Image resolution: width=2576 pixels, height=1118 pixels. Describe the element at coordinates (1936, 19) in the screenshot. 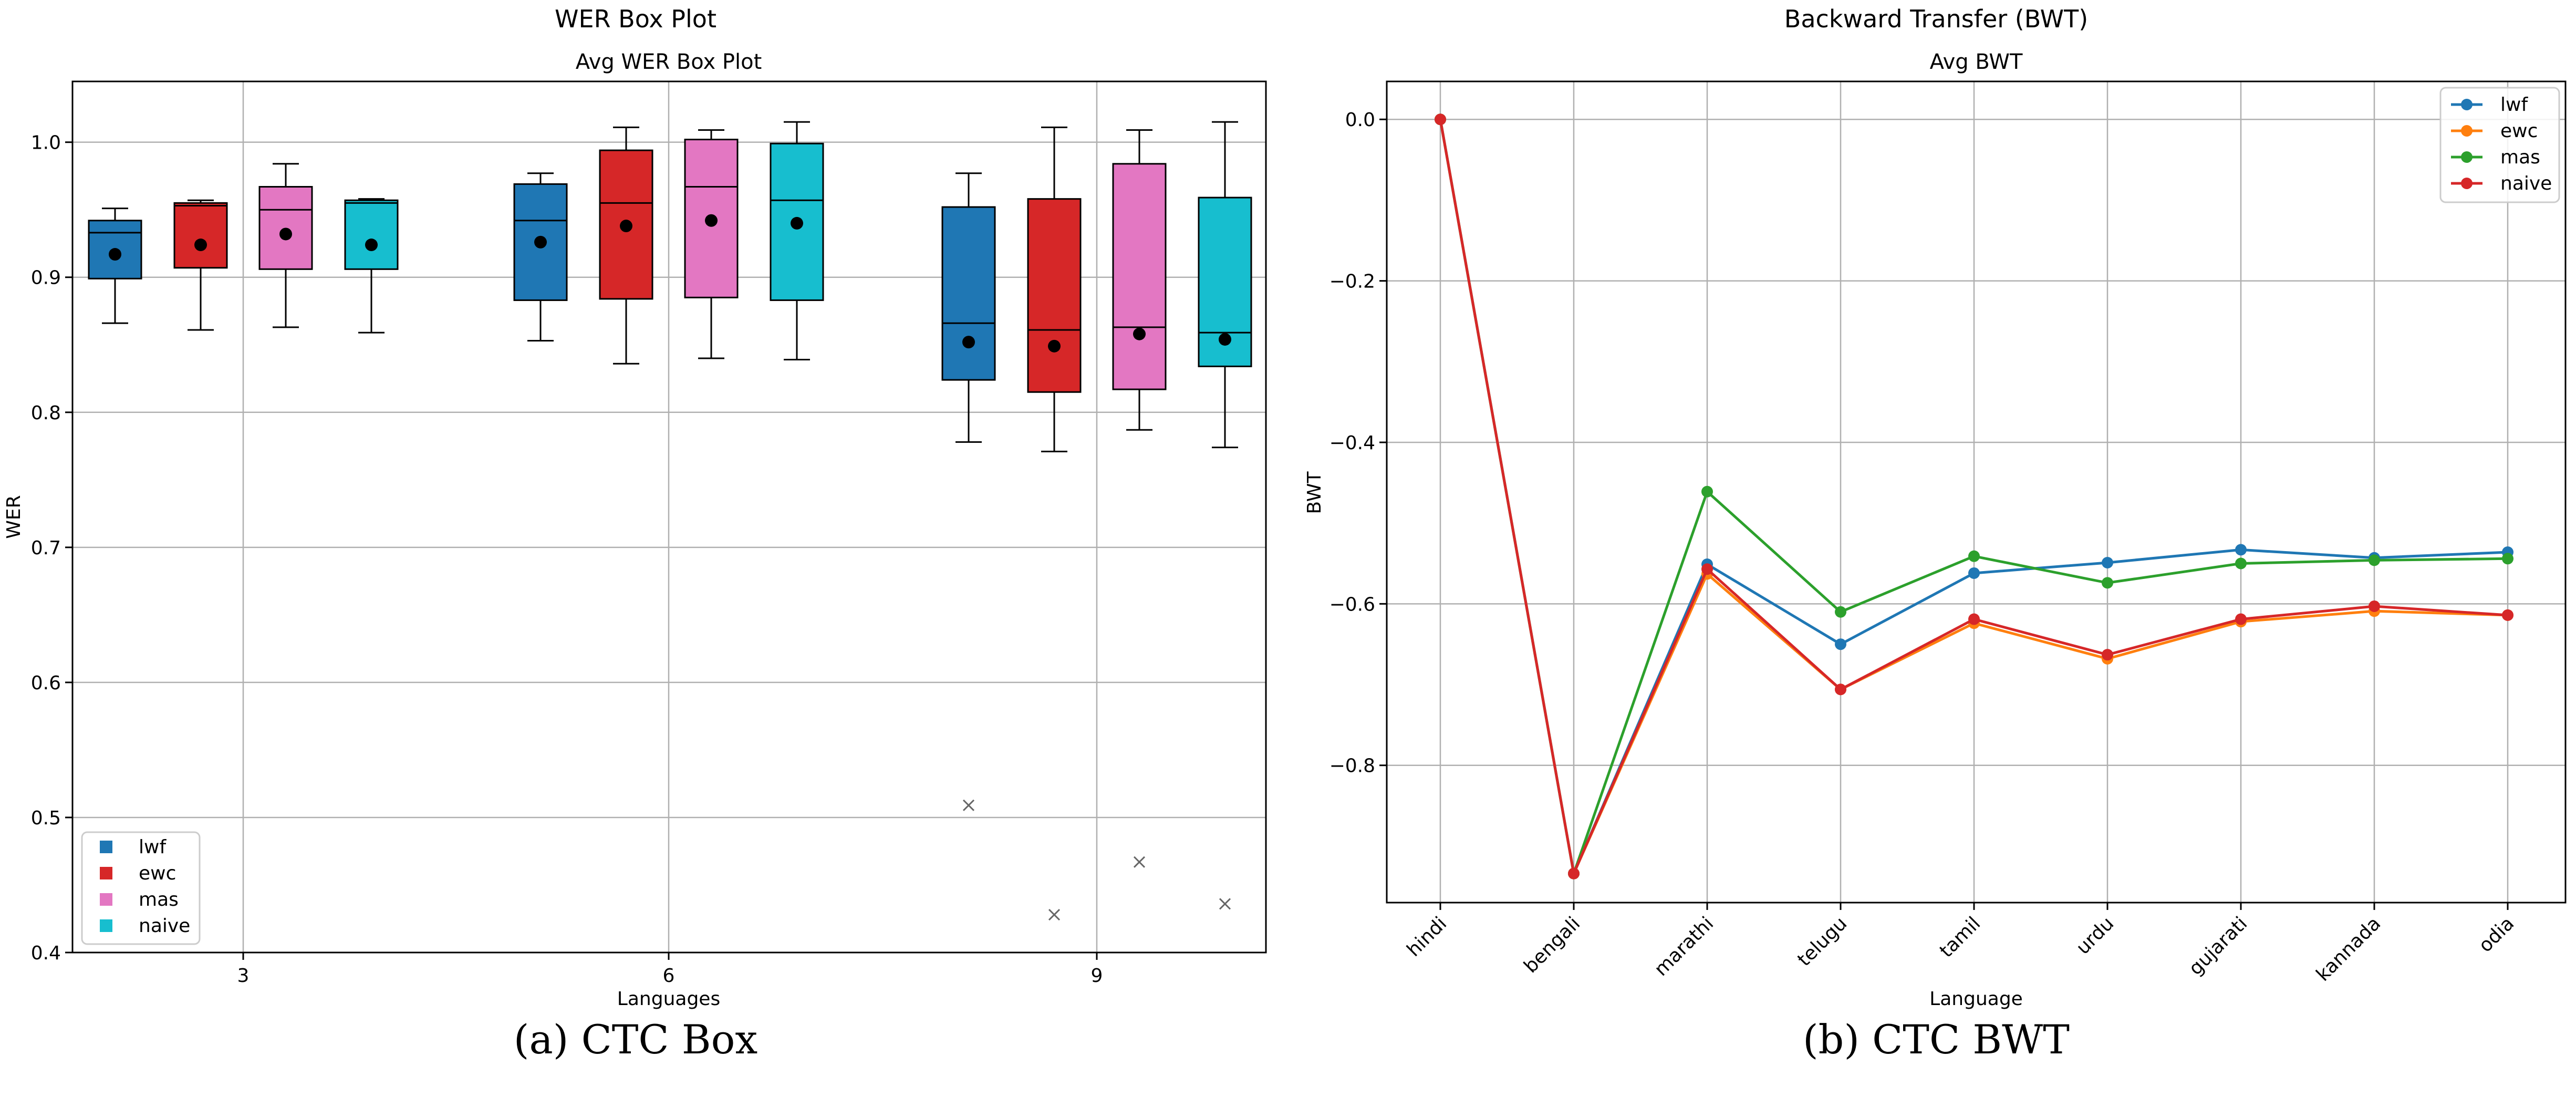

I see `right-suptitle: Backward Transfer (BWT)` at that location.